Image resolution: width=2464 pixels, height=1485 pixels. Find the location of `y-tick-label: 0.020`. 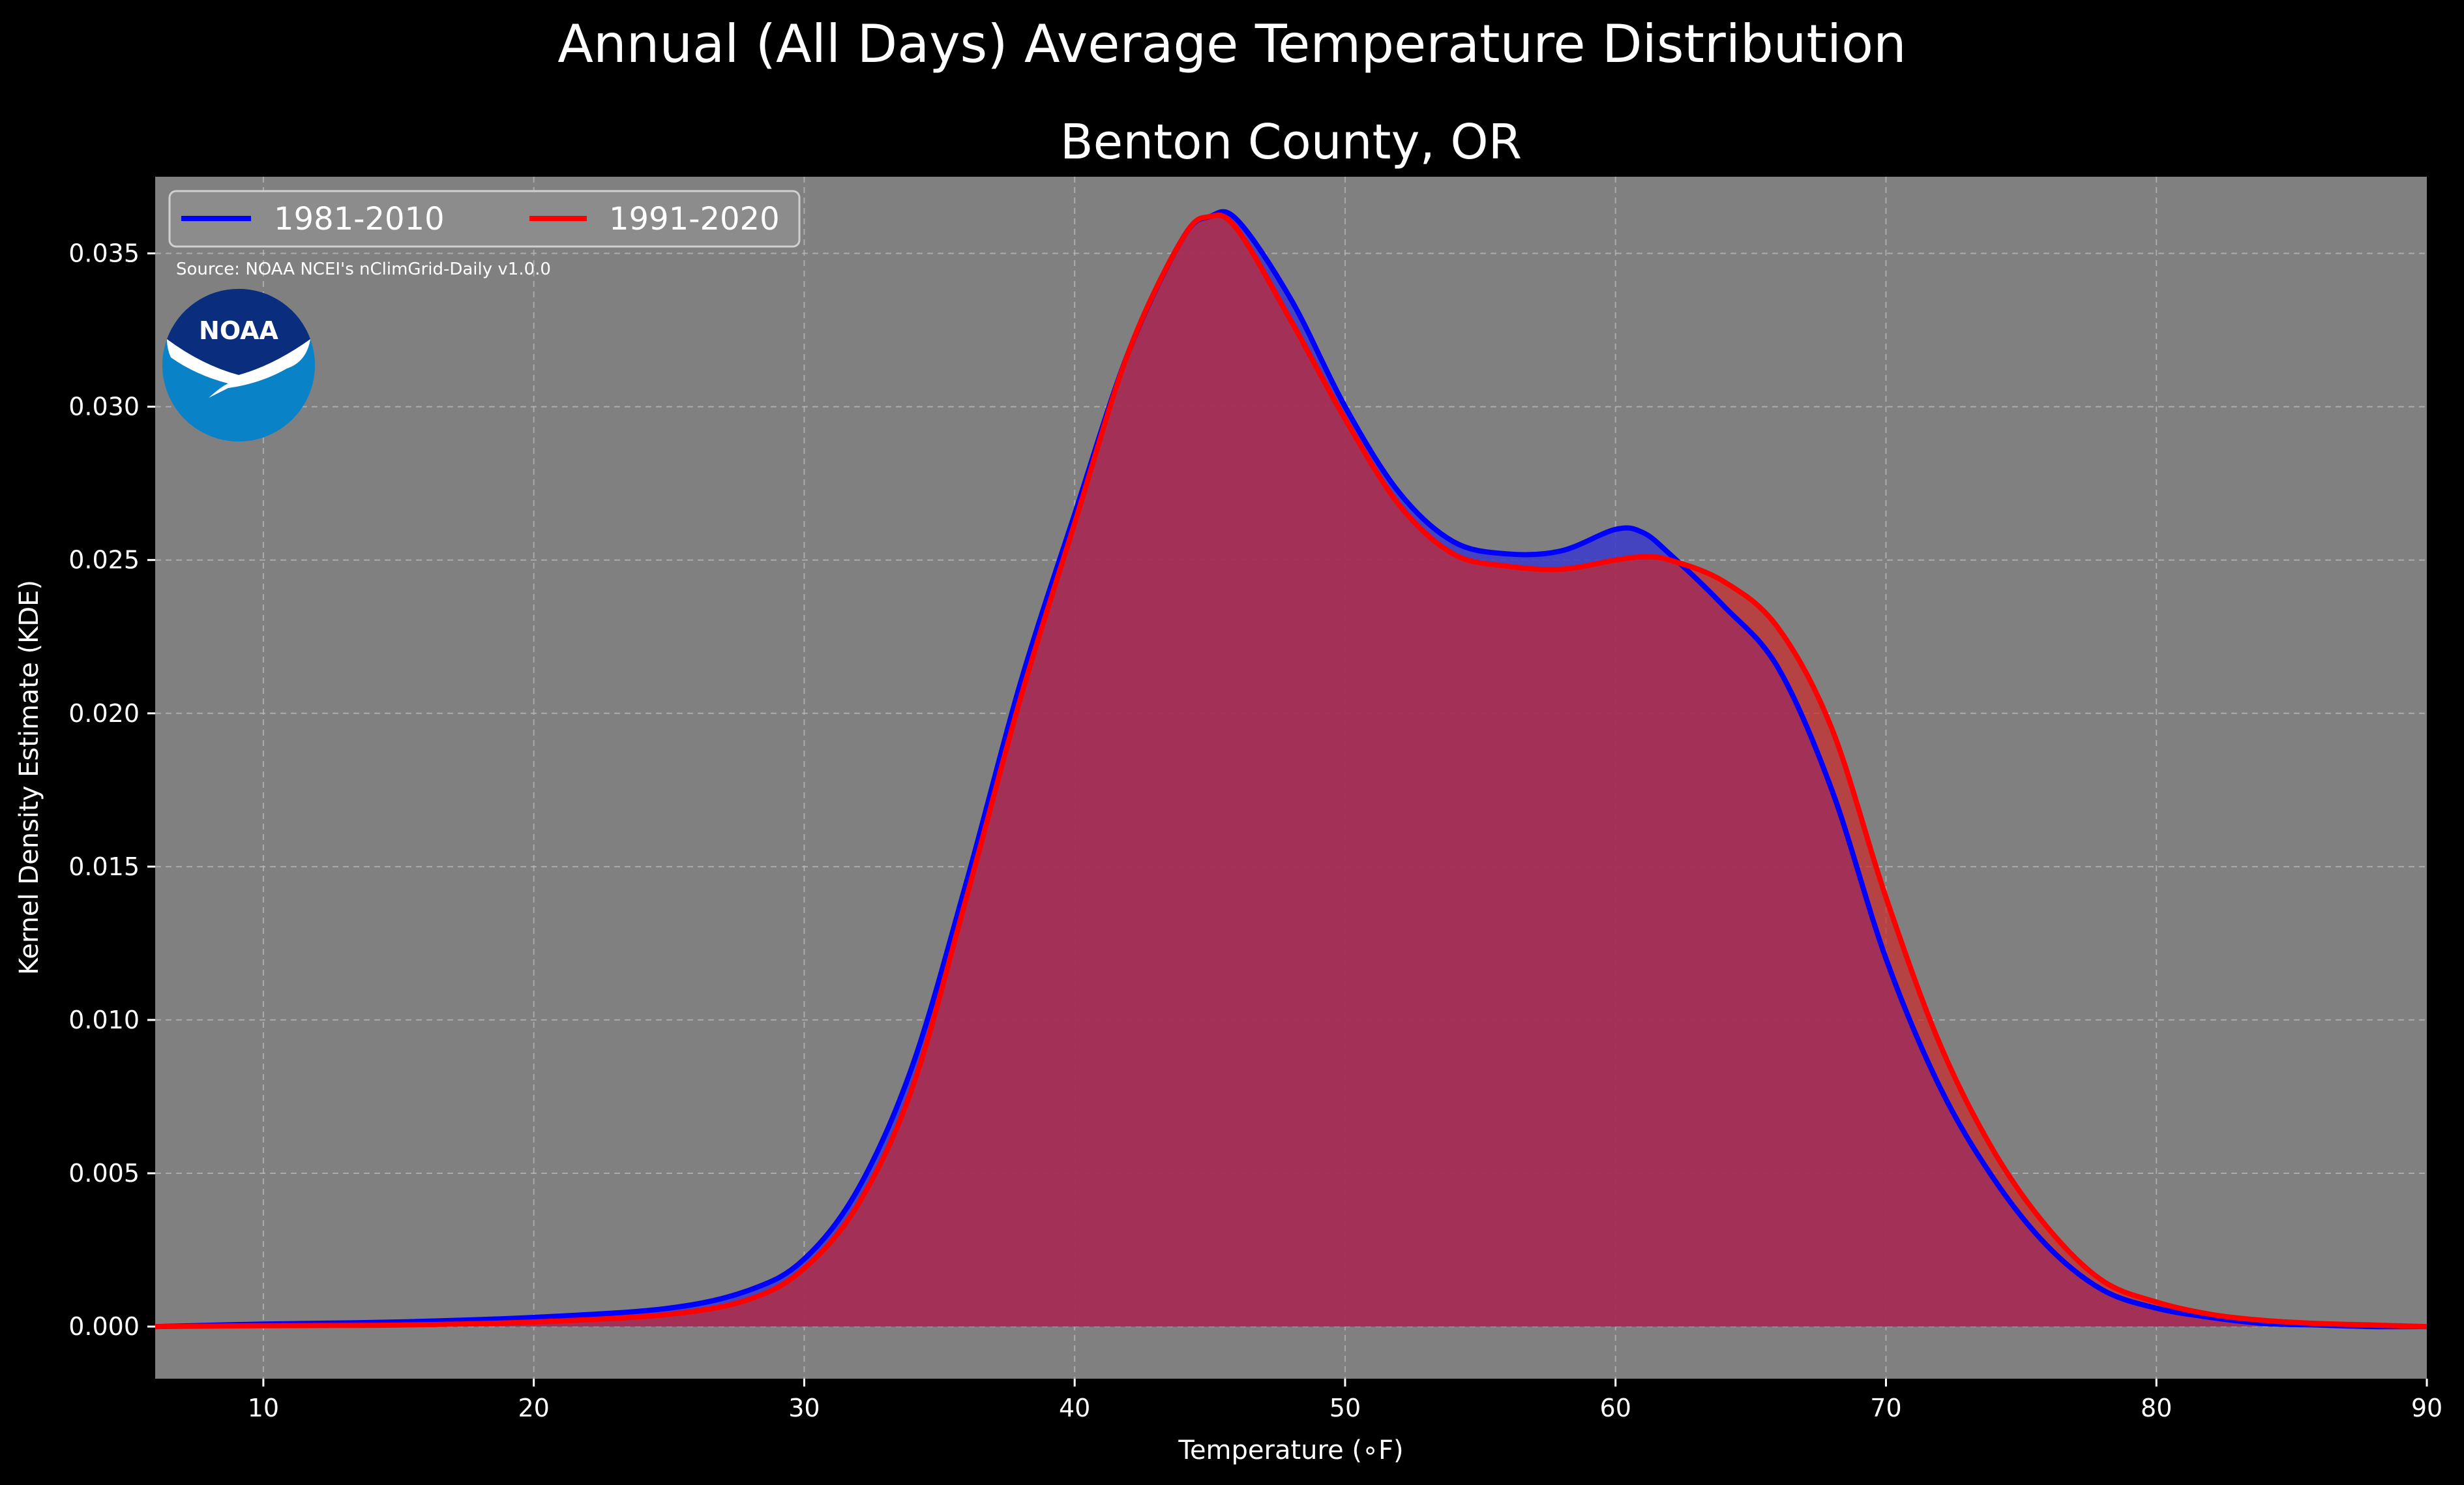

y-tick-label: 0.020 is located at coordinates (104, 713).